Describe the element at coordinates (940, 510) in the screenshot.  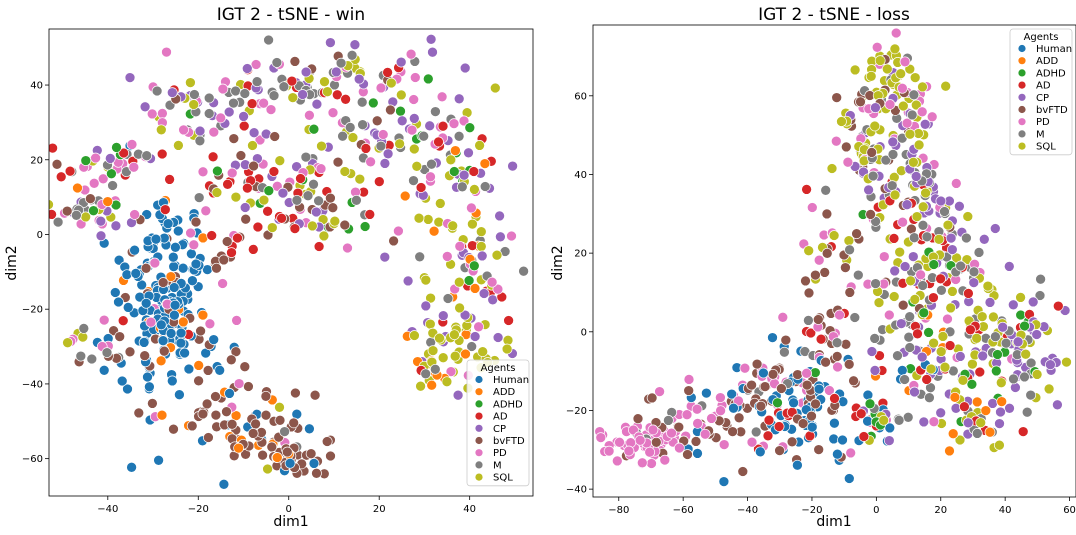
I see `x-tick-label-loss: 20` at that location.